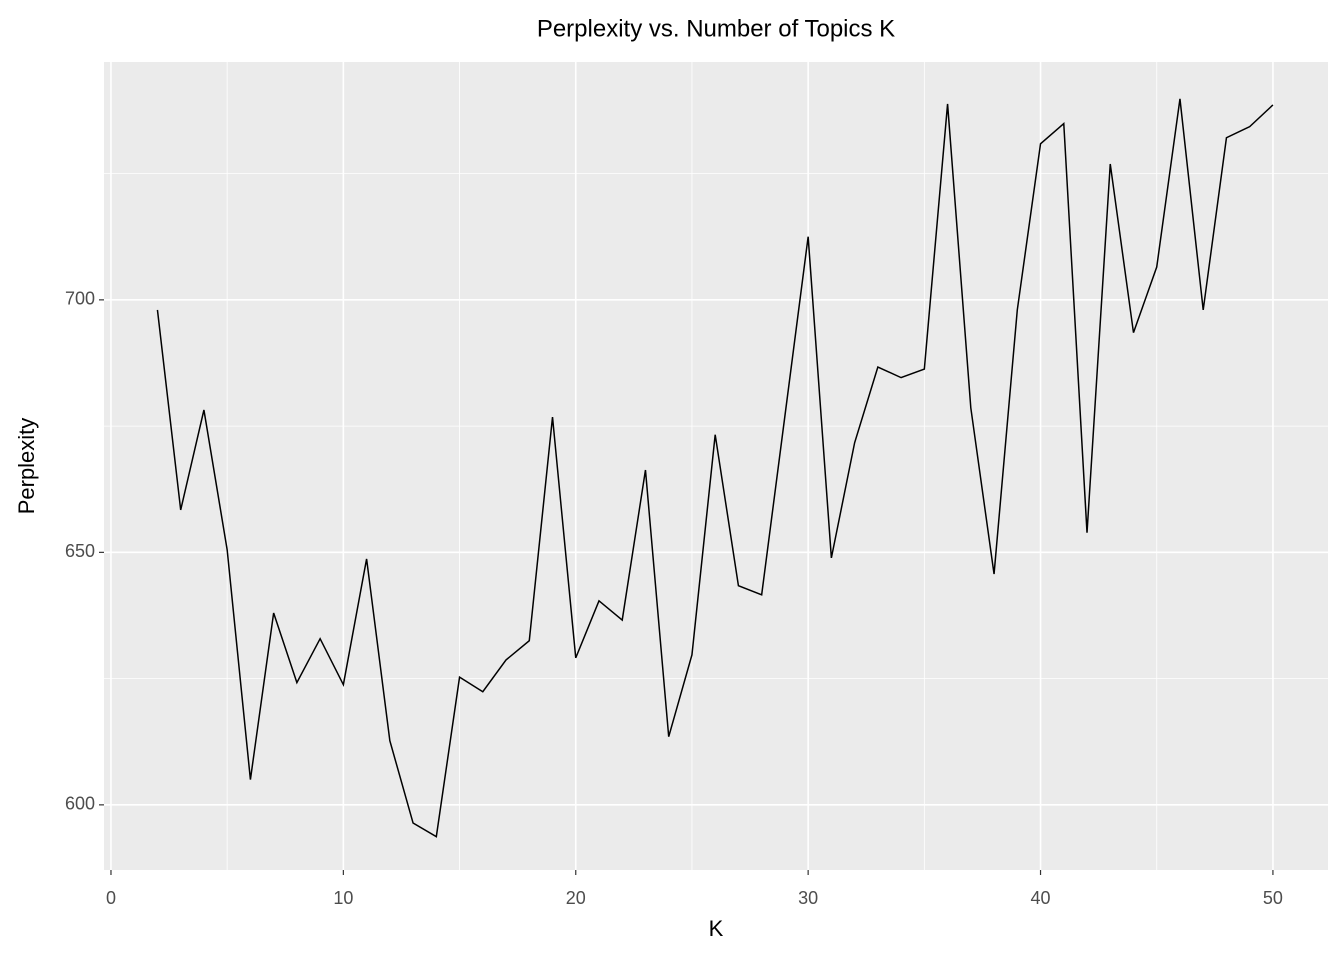  I want to click on y-axis-label: Perplexity, so click(26, 466).